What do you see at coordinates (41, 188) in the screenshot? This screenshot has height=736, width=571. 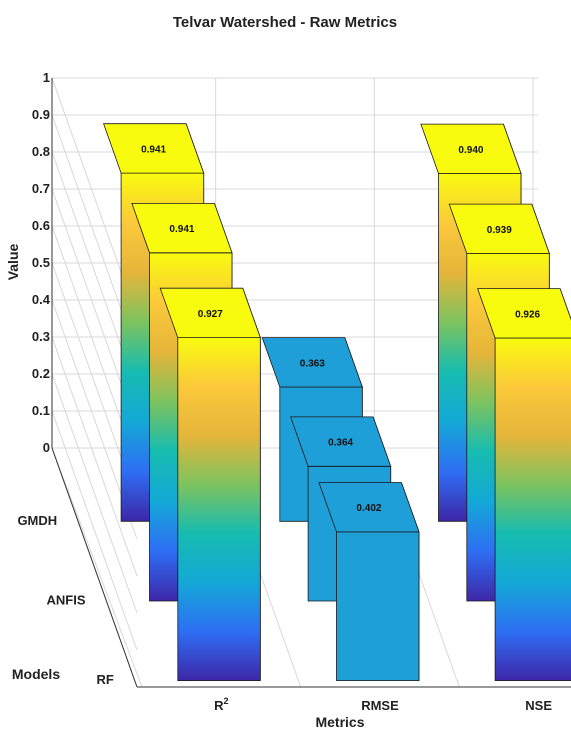 I see `z-tick-label: 0.7` at bounding box center [41, 188].